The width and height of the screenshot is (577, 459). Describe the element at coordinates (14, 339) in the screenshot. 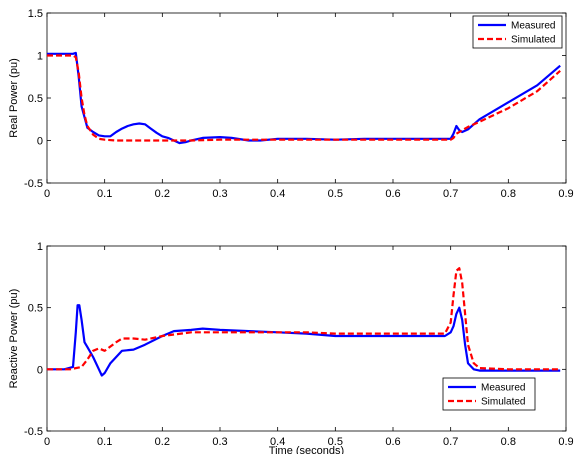

I see `y-axis-label: Reactive Power (pu)` at that location.